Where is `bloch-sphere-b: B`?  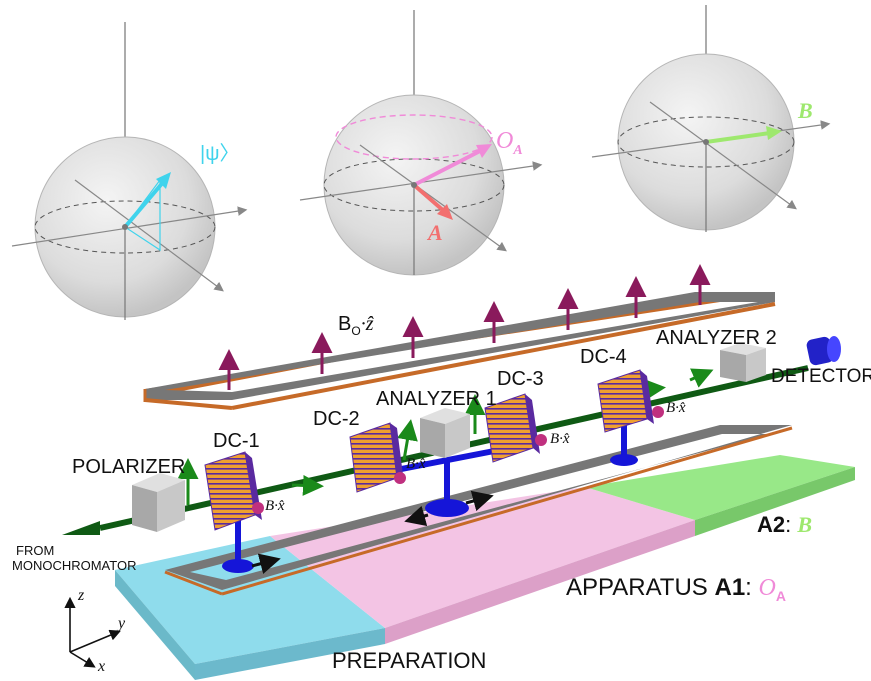 bloch-sphere-b: B is located at coordinates (711, 118).